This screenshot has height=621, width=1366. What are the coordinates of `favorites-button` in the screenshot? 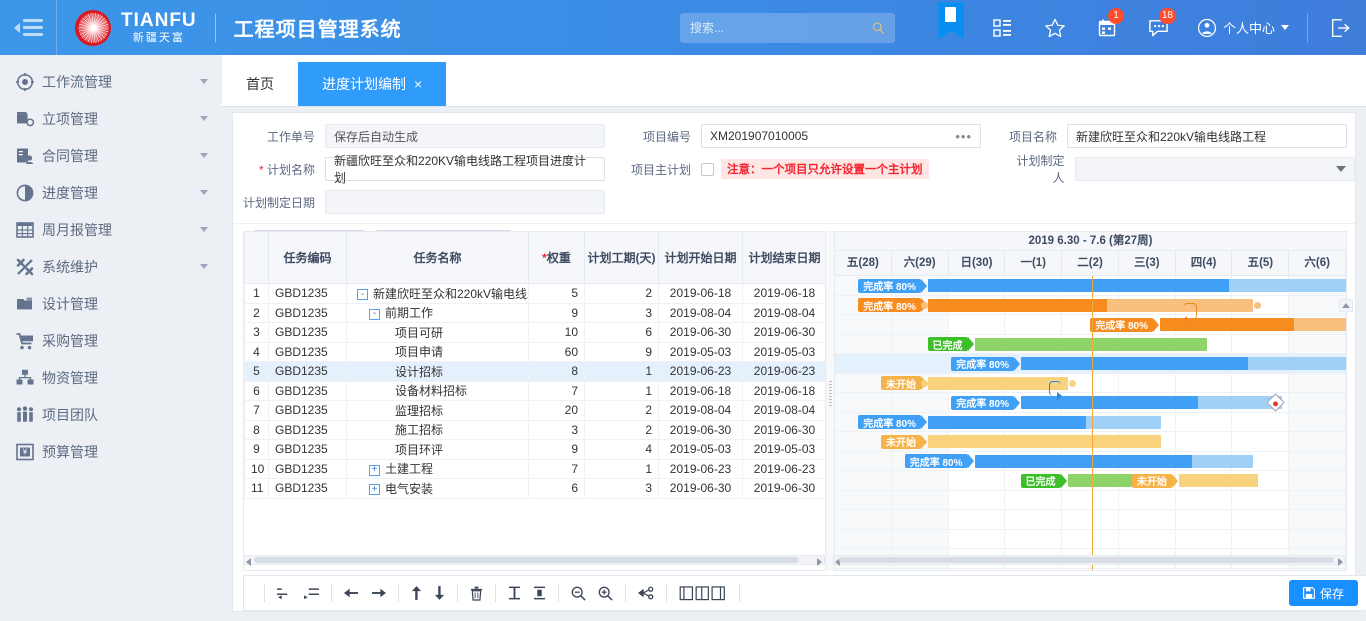 It's located at (1055, 27).